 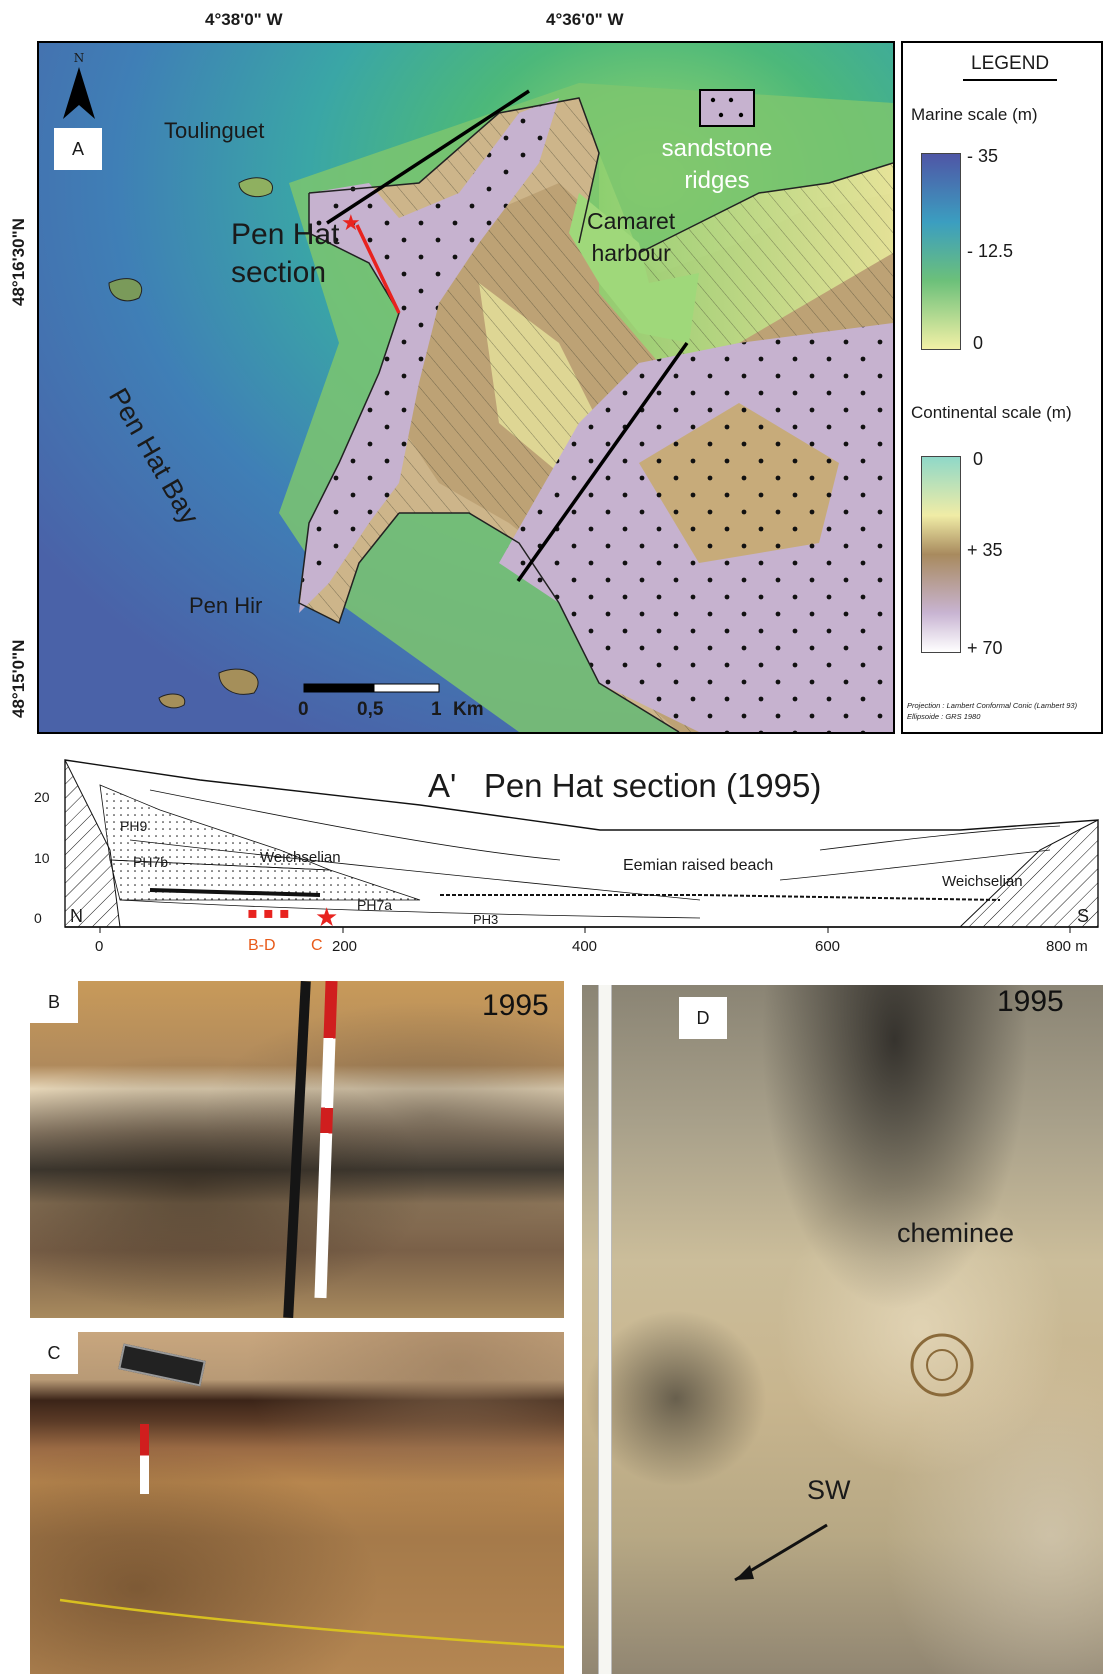 What do you see at coordinates (214, 130) in the screenshot?
I see `place-toulinguet: Toulinguet` at bounding box center [214, 130].